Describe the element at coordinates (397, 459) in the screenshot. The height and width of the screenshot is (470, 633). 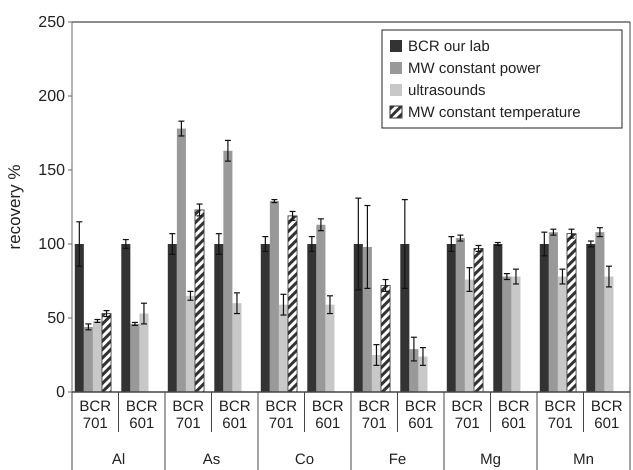
I see `text: Fe` at that location.